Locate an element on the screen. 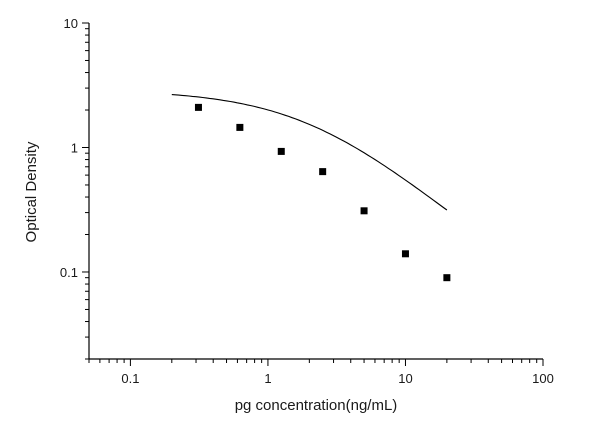  fit-line is located at coordinates (309, 152).